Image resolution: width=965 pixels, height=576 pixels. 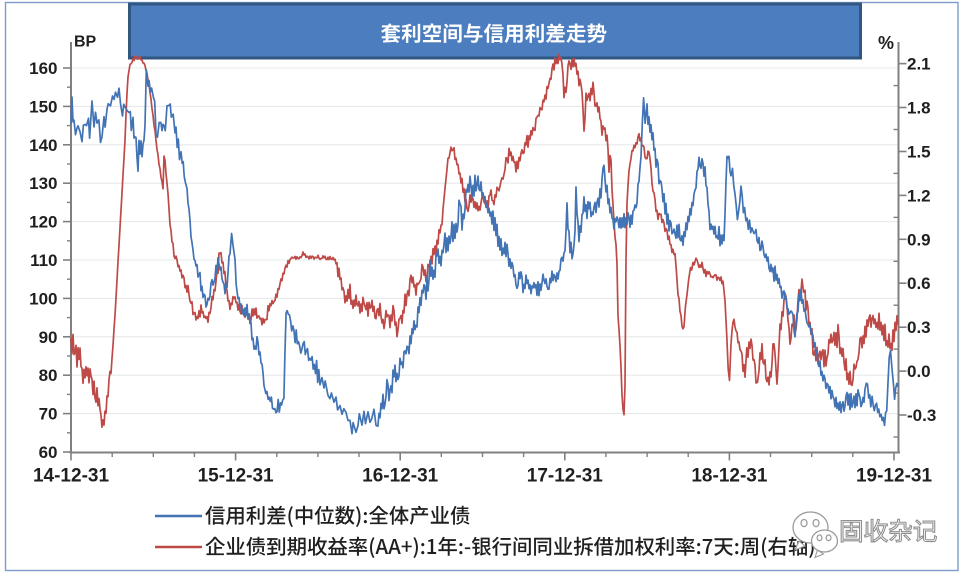 What do you see at coordinates (43, 106) in the screenshot?
I see `svg-text: 150` at bounding box center [43, 106].